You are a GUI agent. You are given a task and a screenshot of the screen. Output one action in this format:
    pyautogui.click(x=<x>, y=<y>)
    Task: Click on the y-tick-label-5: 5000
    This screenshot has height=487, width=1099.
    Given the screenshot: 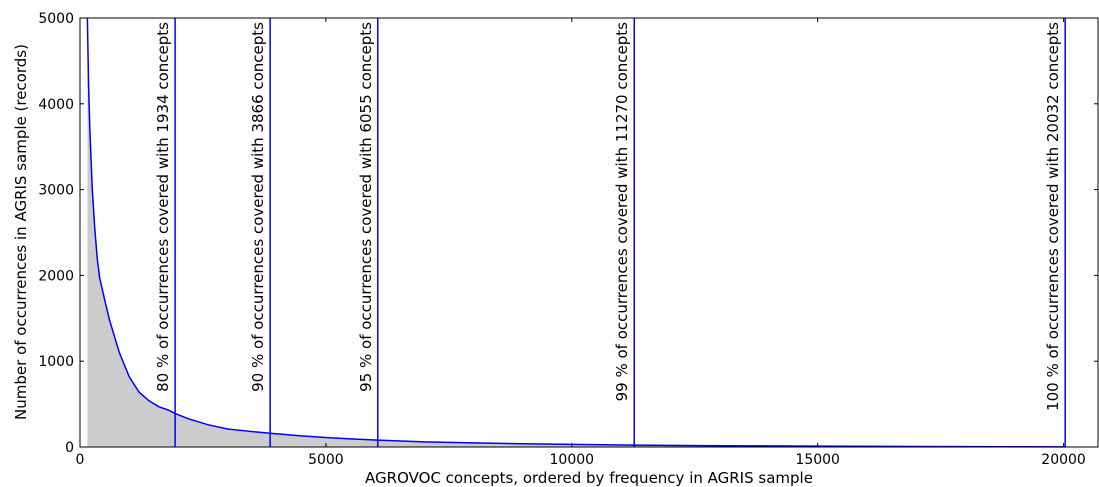 What is the action you would take?
    pyautogui.click(x=56, y=19)
    